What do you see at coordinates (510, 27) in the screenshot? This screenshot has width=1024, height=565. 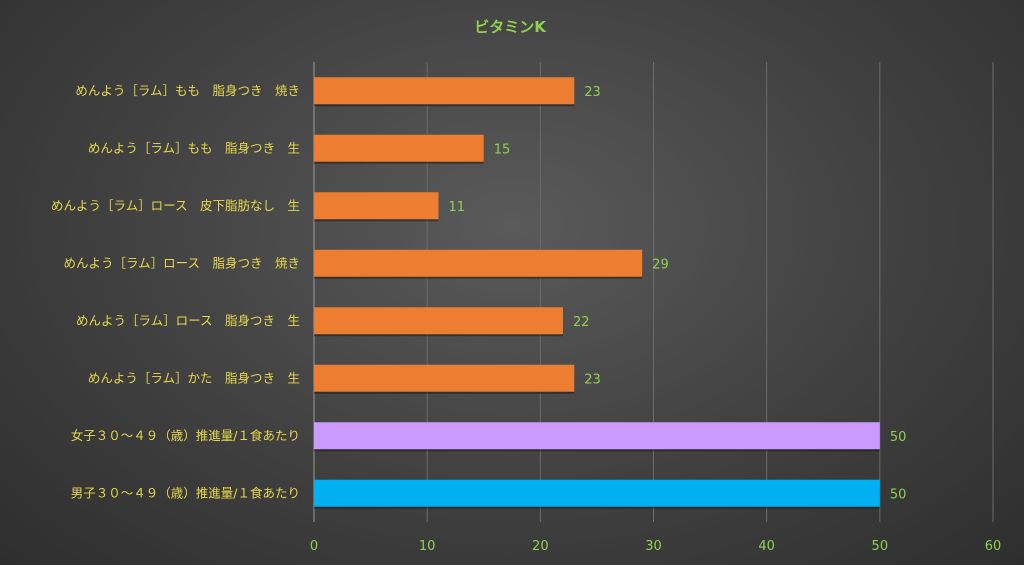 I see `chart-title: ビタミンK` at bounding box center [510, 27].